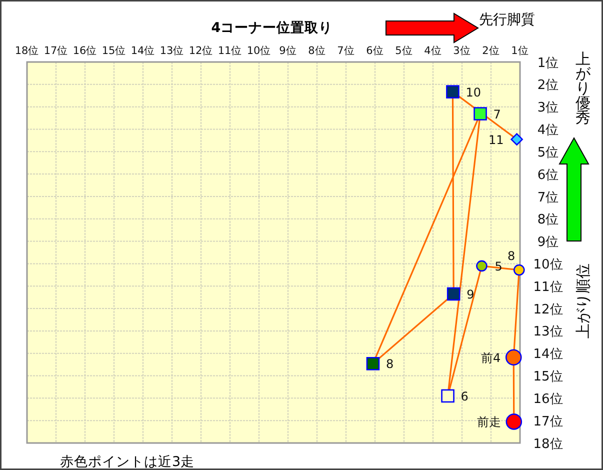 This screenshot has height=470, width=603. I want to click on y-tick-label: 14位, so click(548, 354).